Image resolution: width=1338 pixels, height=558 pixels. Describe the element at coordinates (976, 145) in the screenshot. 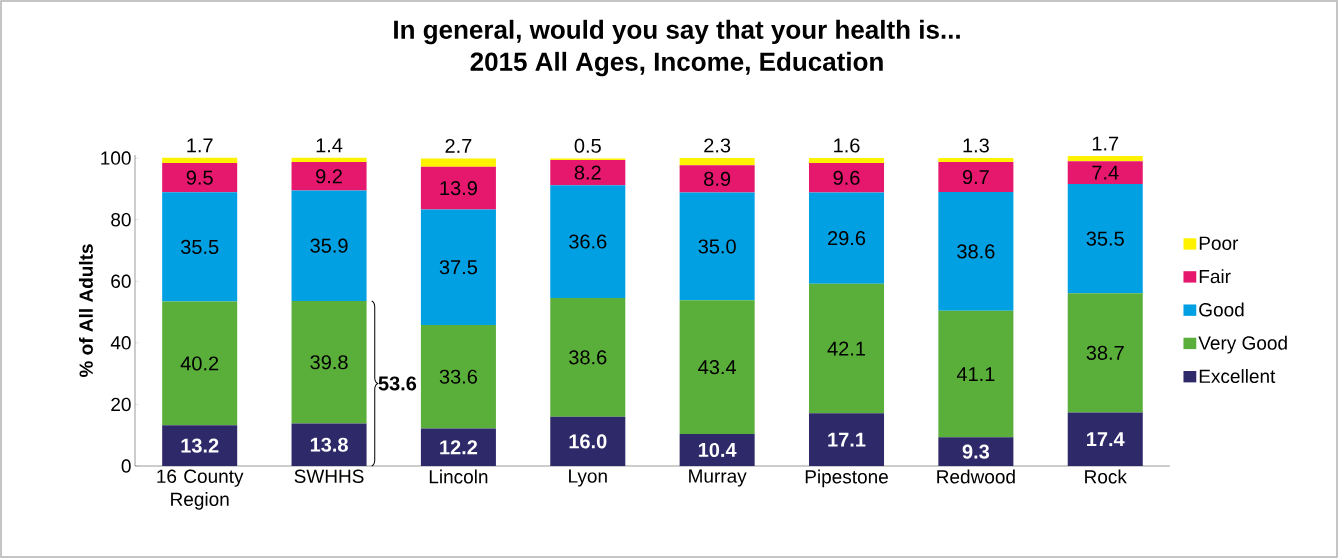

I see `data-label: 1.3` at that location.